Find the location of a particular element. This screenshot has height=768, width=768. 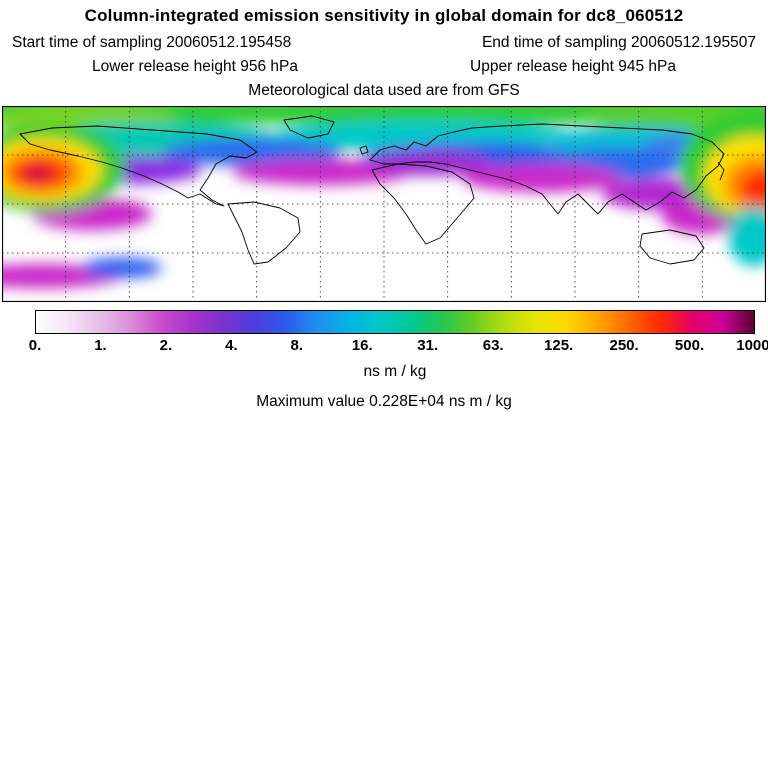

colorbar-tick: 1. is located at coordinates (100, 345).